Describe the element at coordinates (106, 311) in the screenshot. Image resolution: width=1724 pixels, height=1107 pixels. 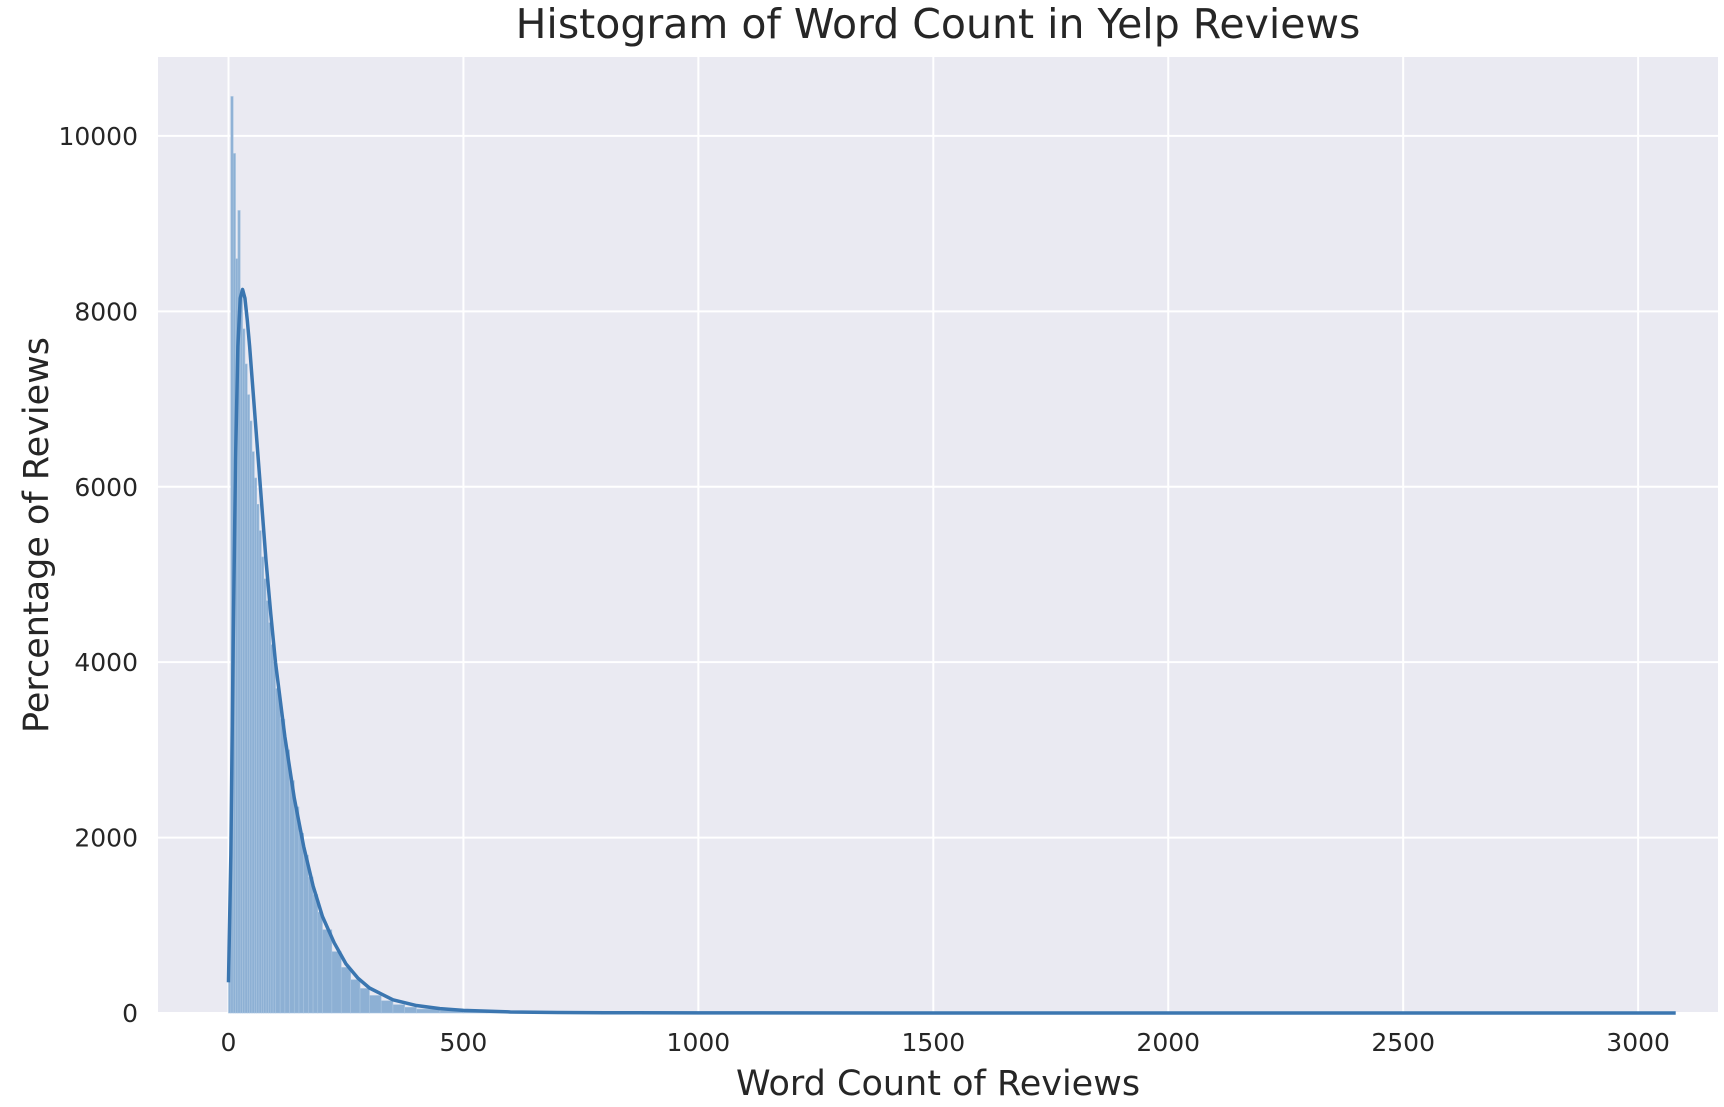
I see `y-tick-label: 8000` at that location.